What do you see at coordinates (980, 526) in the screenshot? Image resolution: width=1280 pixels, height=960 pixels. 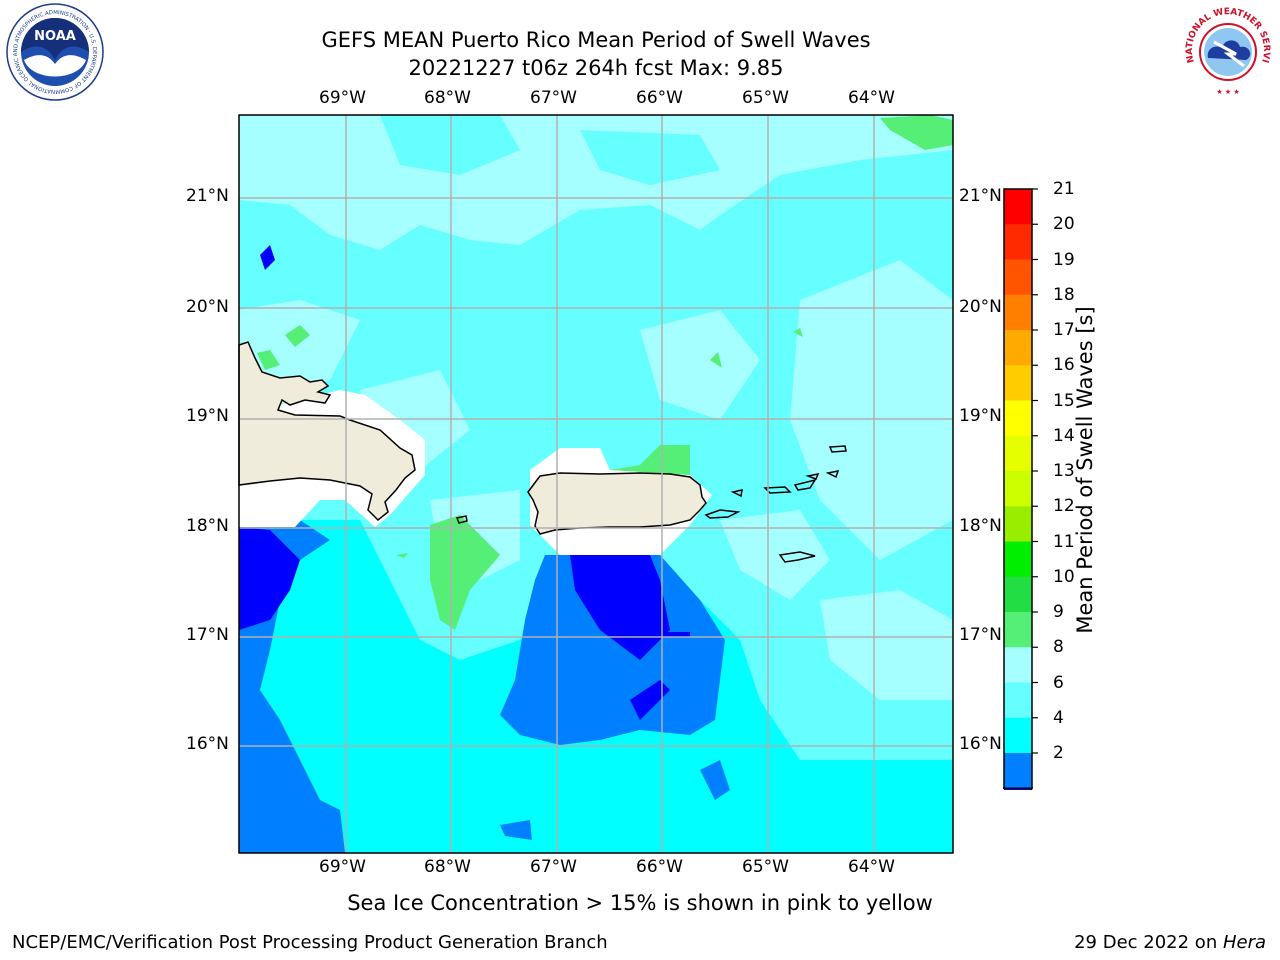 I see `lat-label-right: 18°N` at bounding box center [980, 526].